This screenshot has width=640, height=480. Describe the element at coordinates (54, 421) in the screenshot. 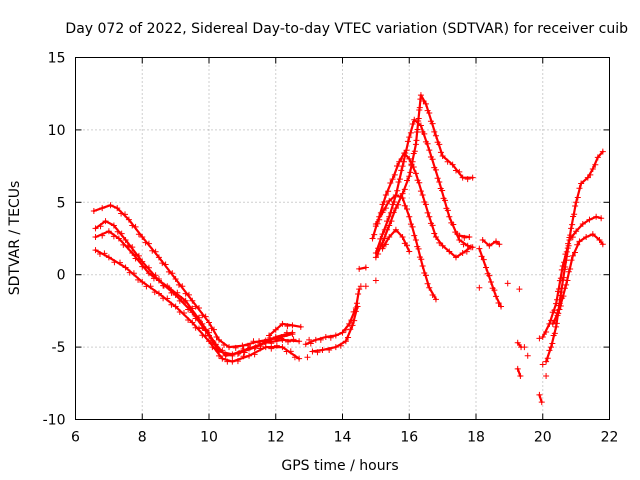

I see `y-tick-label: -10` at that location.